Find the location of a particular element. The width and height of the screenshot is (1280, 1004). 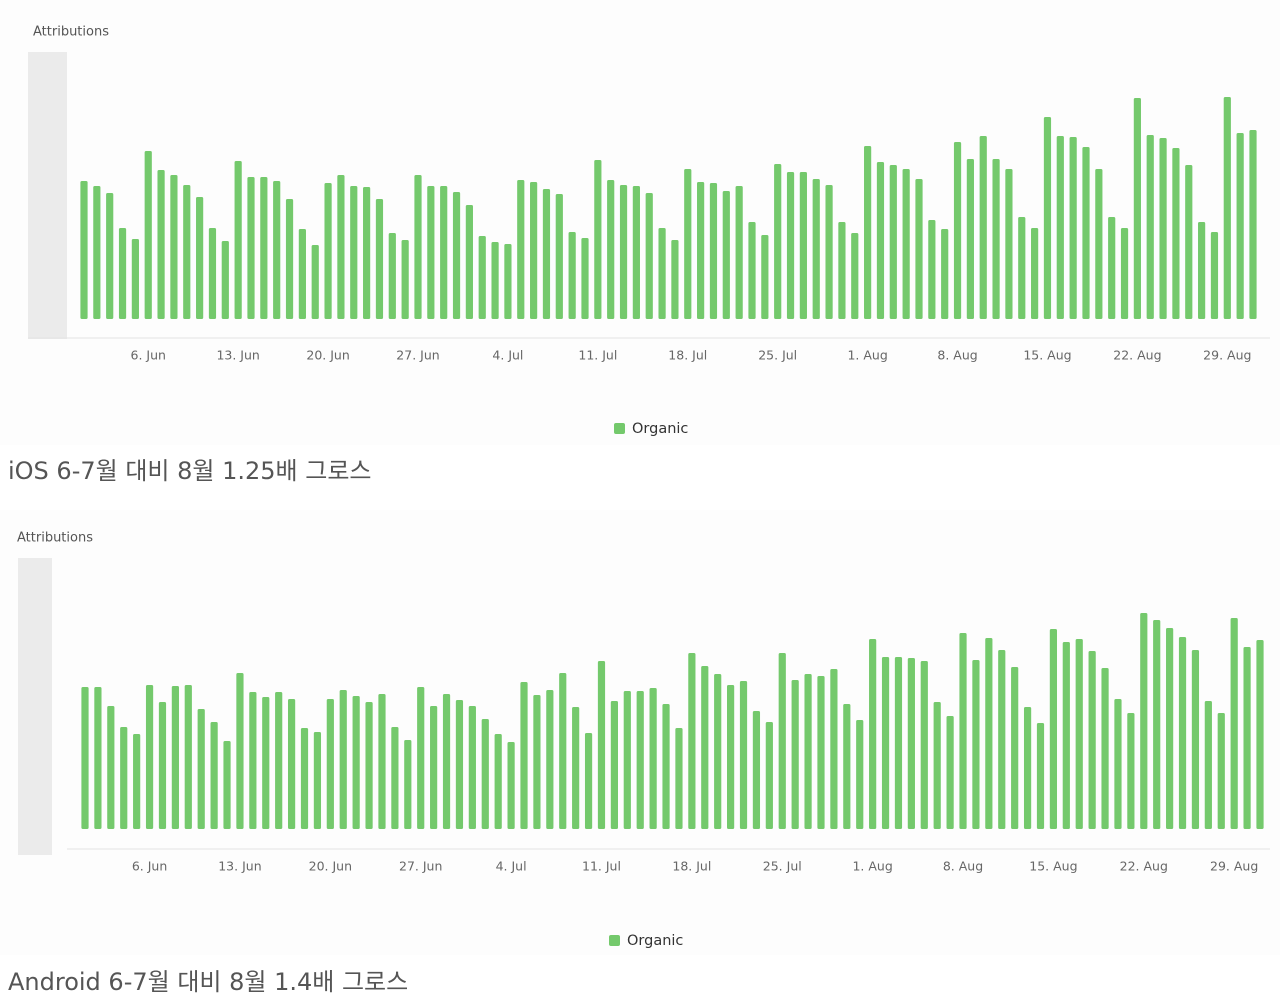

y-axis-label: Attributions is located at coordinates (71, 32).